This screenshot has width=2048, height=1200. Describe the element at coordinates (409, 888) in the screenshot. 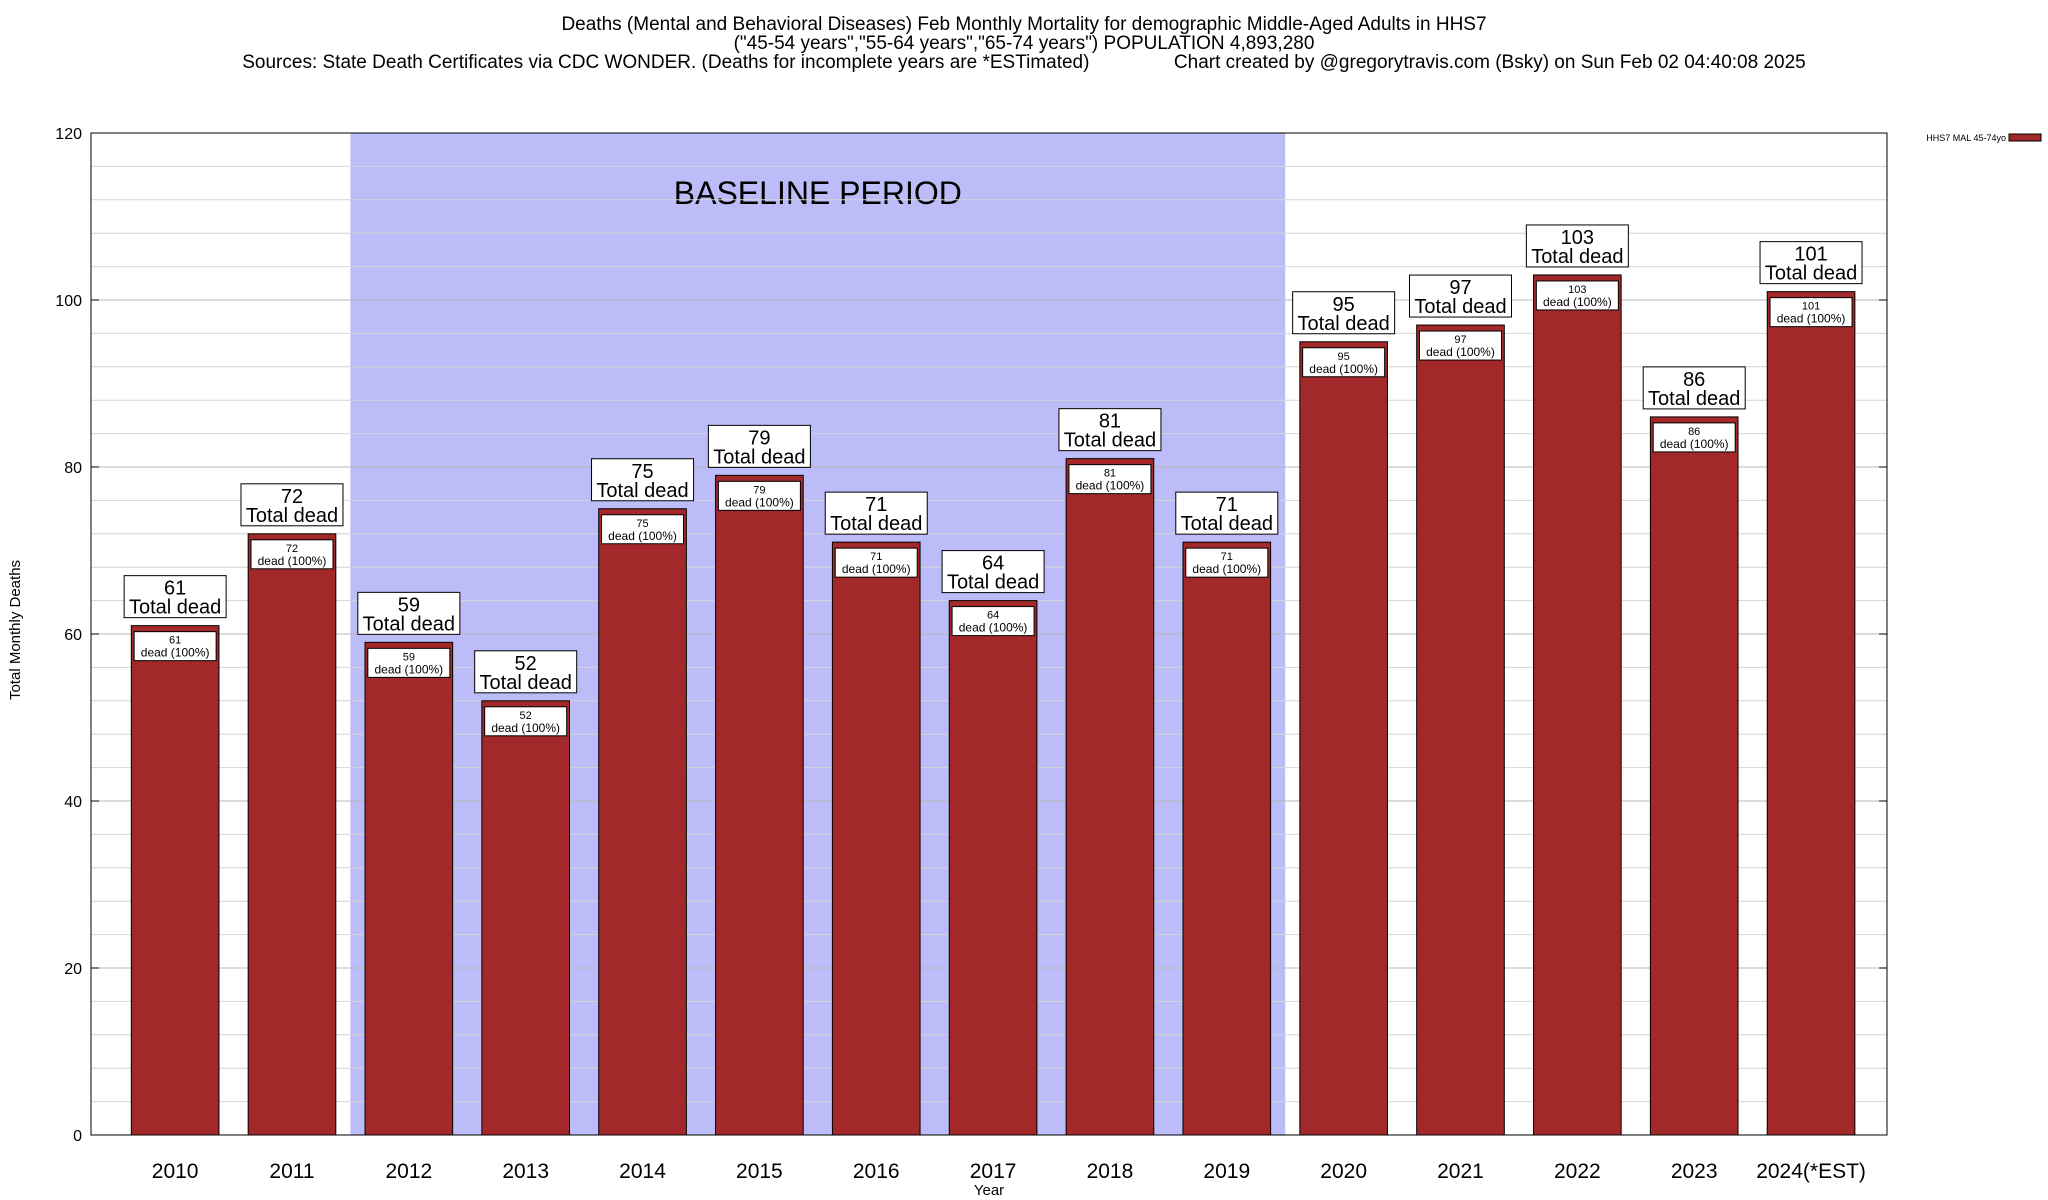

I see `bar-2012` at that location.